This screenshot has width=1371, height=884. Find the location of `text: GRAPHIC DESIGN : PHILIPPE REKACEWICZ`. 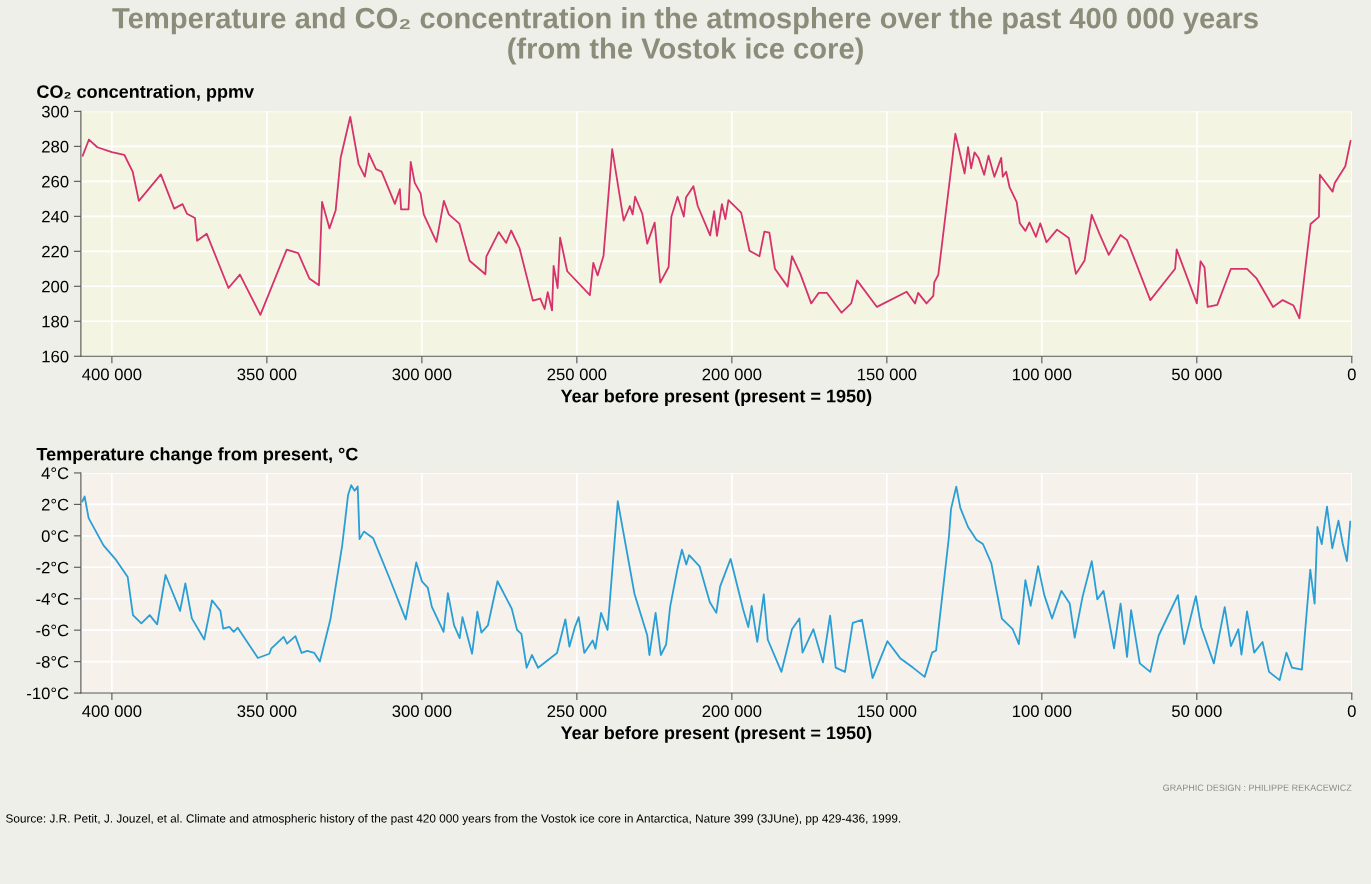

text: GRAPHIC DESIGN : PHILIPPE REKACEWICZ is located at coordinates (1257, 787).